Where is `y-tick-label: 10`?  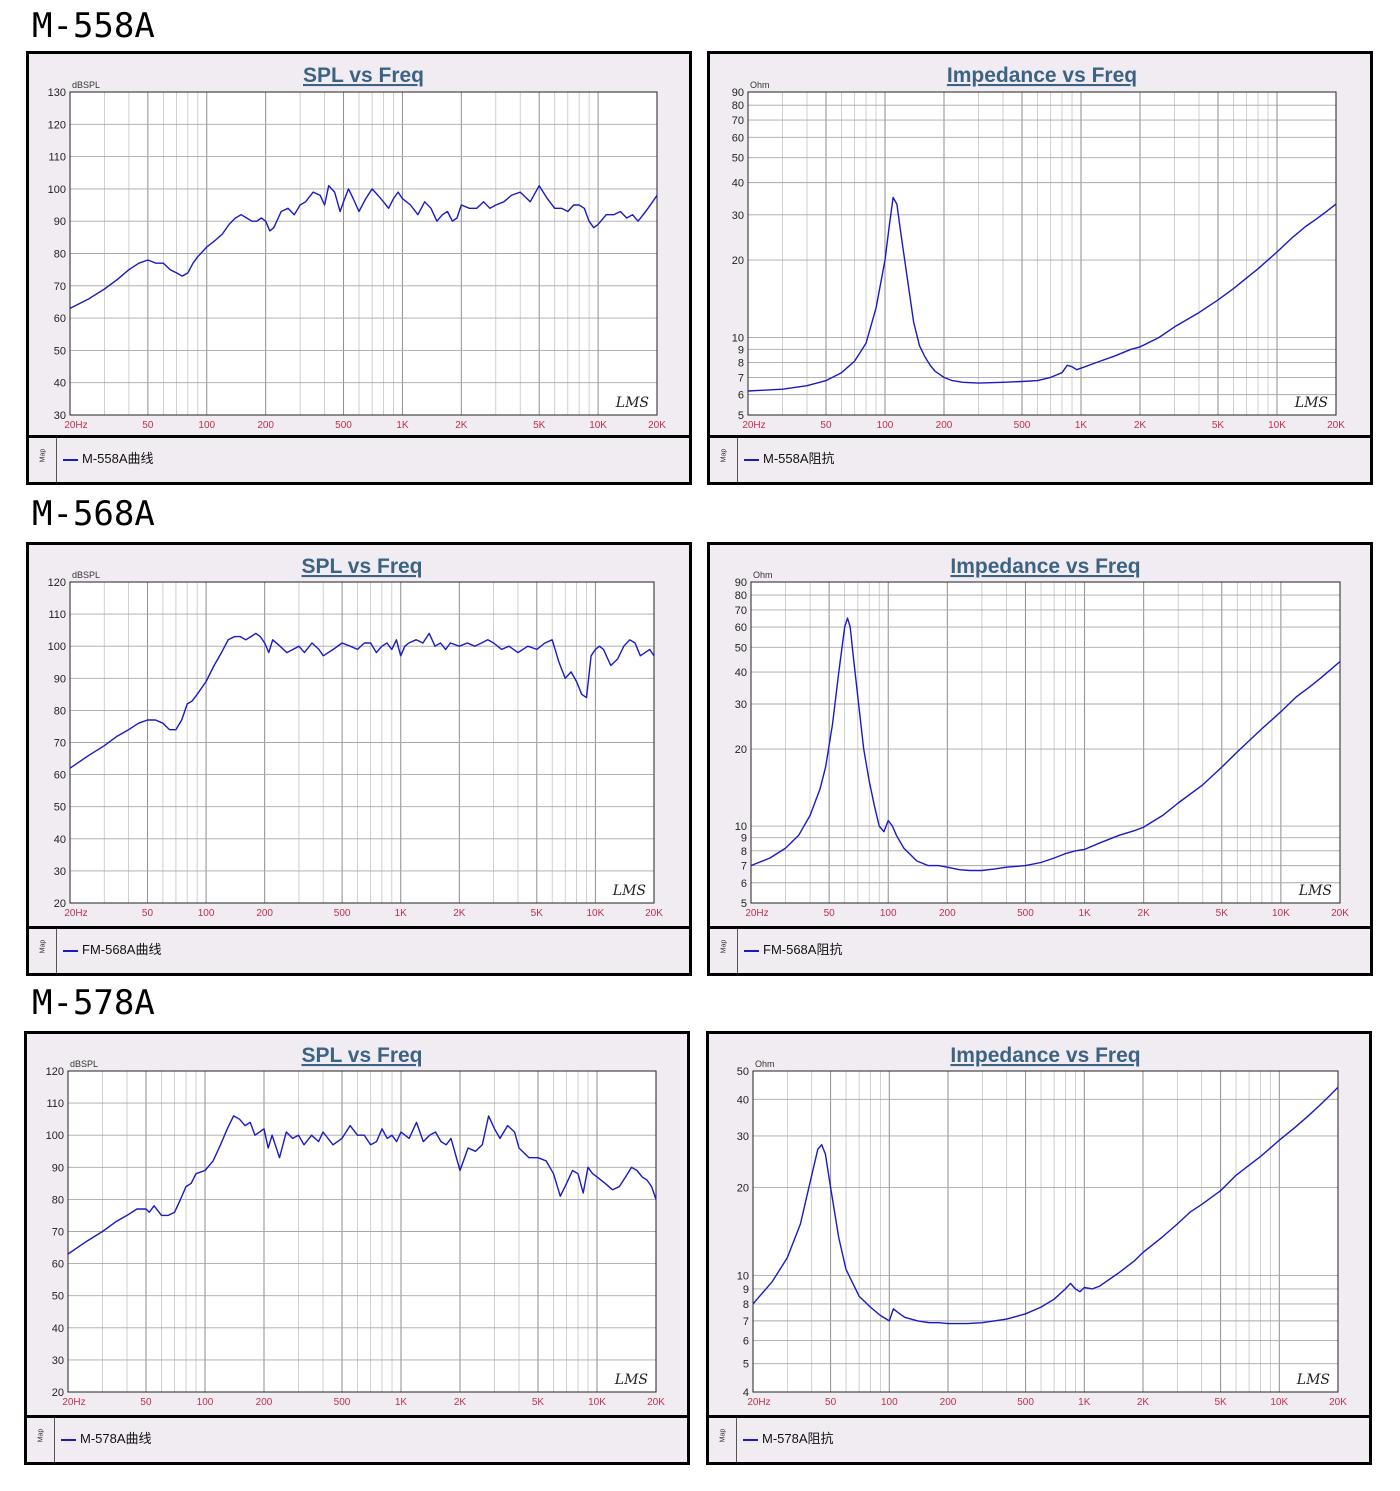 y-tick-label: 10 is located at coordinates (741, 827).